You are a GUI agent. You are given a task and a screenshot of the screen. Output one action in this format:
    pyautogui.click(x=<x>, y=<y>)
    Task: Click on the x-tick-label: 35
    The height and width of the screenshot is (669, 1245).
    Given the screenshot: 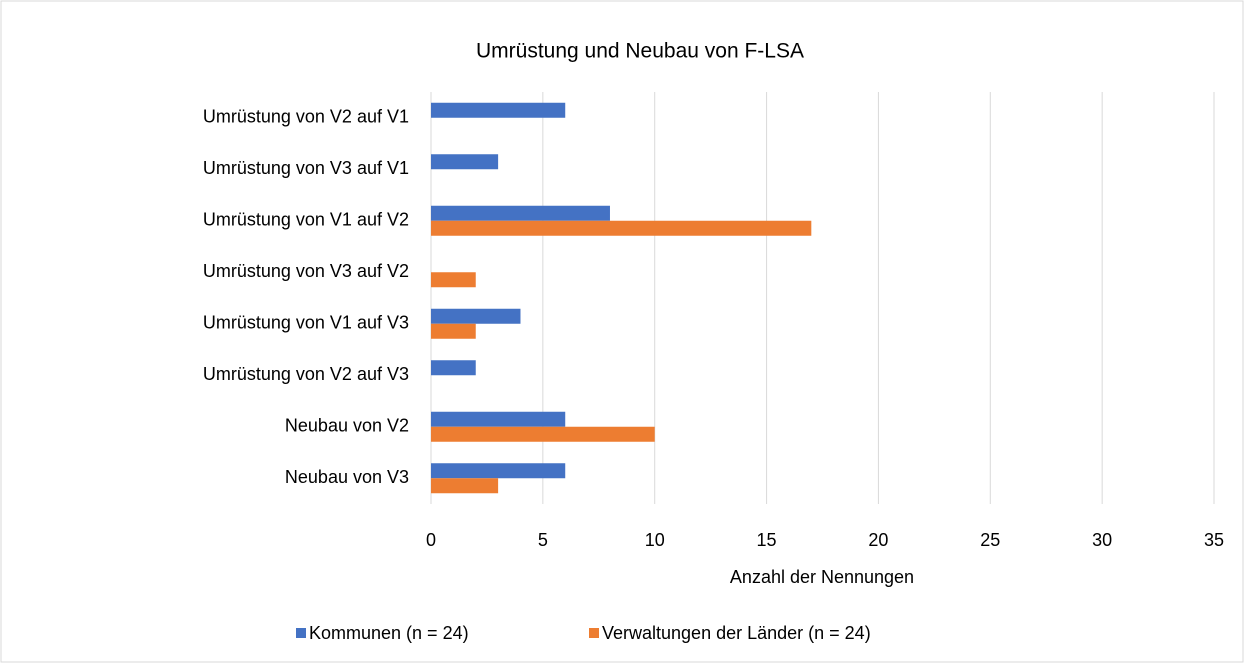 What is the action you would take?
    pyautogui.click(x=1214, y=540)
    